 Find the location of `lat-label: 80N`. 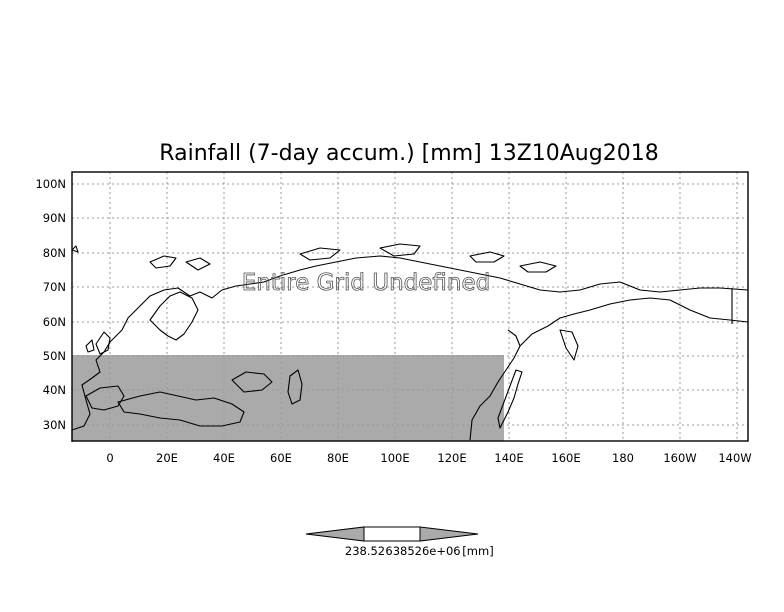

lat-label: 80N is located at coordinates (54, 253).